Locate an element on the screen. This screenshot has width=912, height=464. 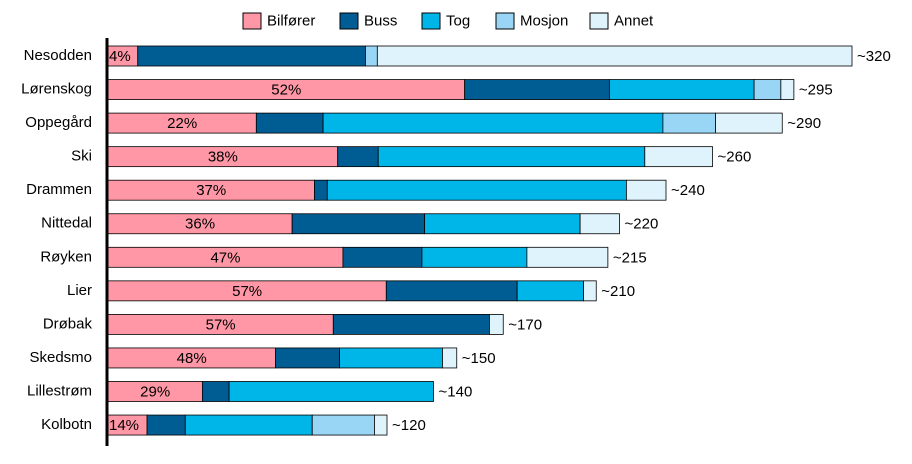
value-label: 14% is located at coordinates (124, 425).